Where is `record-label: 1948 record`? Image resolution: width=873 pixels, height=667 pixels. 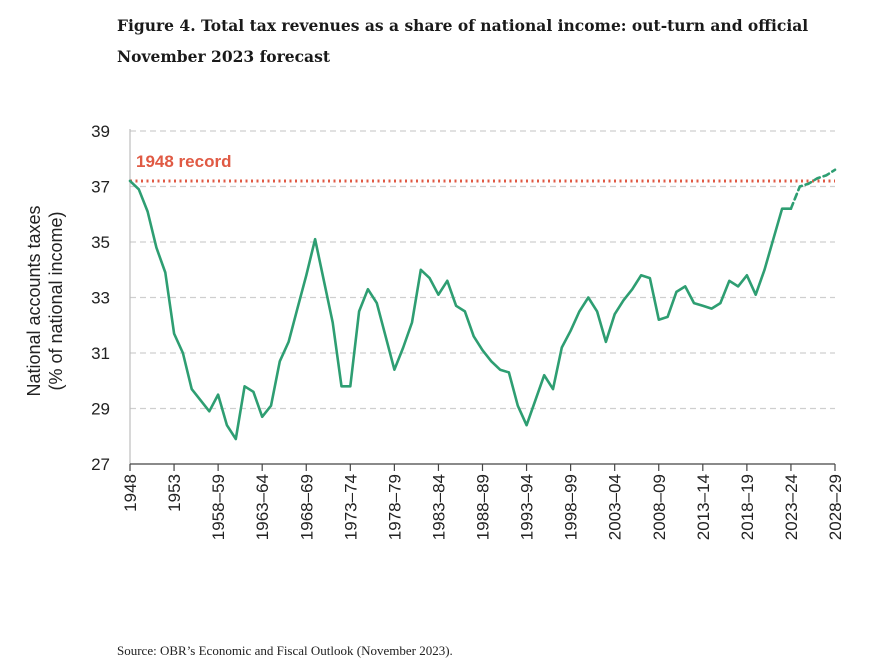 record-label: 1948 record is located at coordinates (183, 161).